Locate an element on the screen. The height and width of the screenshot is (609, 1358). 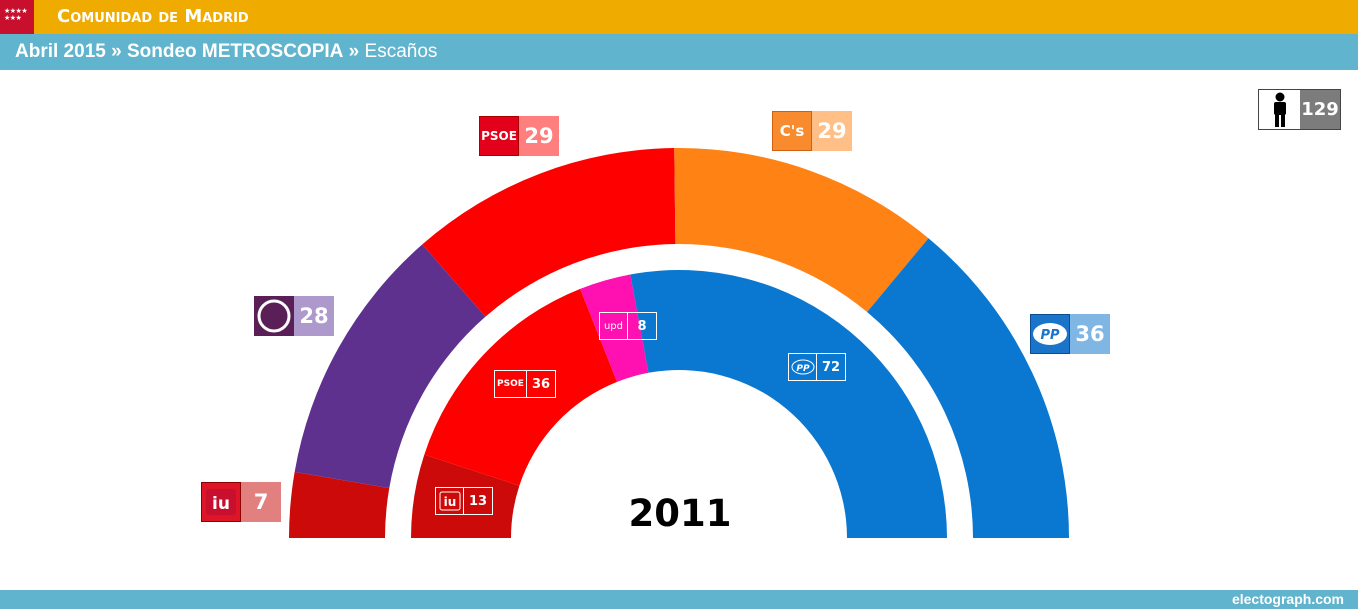
subtitle-pollster: Sondeo METROSCOPIA is located at coordinates (235, 51).